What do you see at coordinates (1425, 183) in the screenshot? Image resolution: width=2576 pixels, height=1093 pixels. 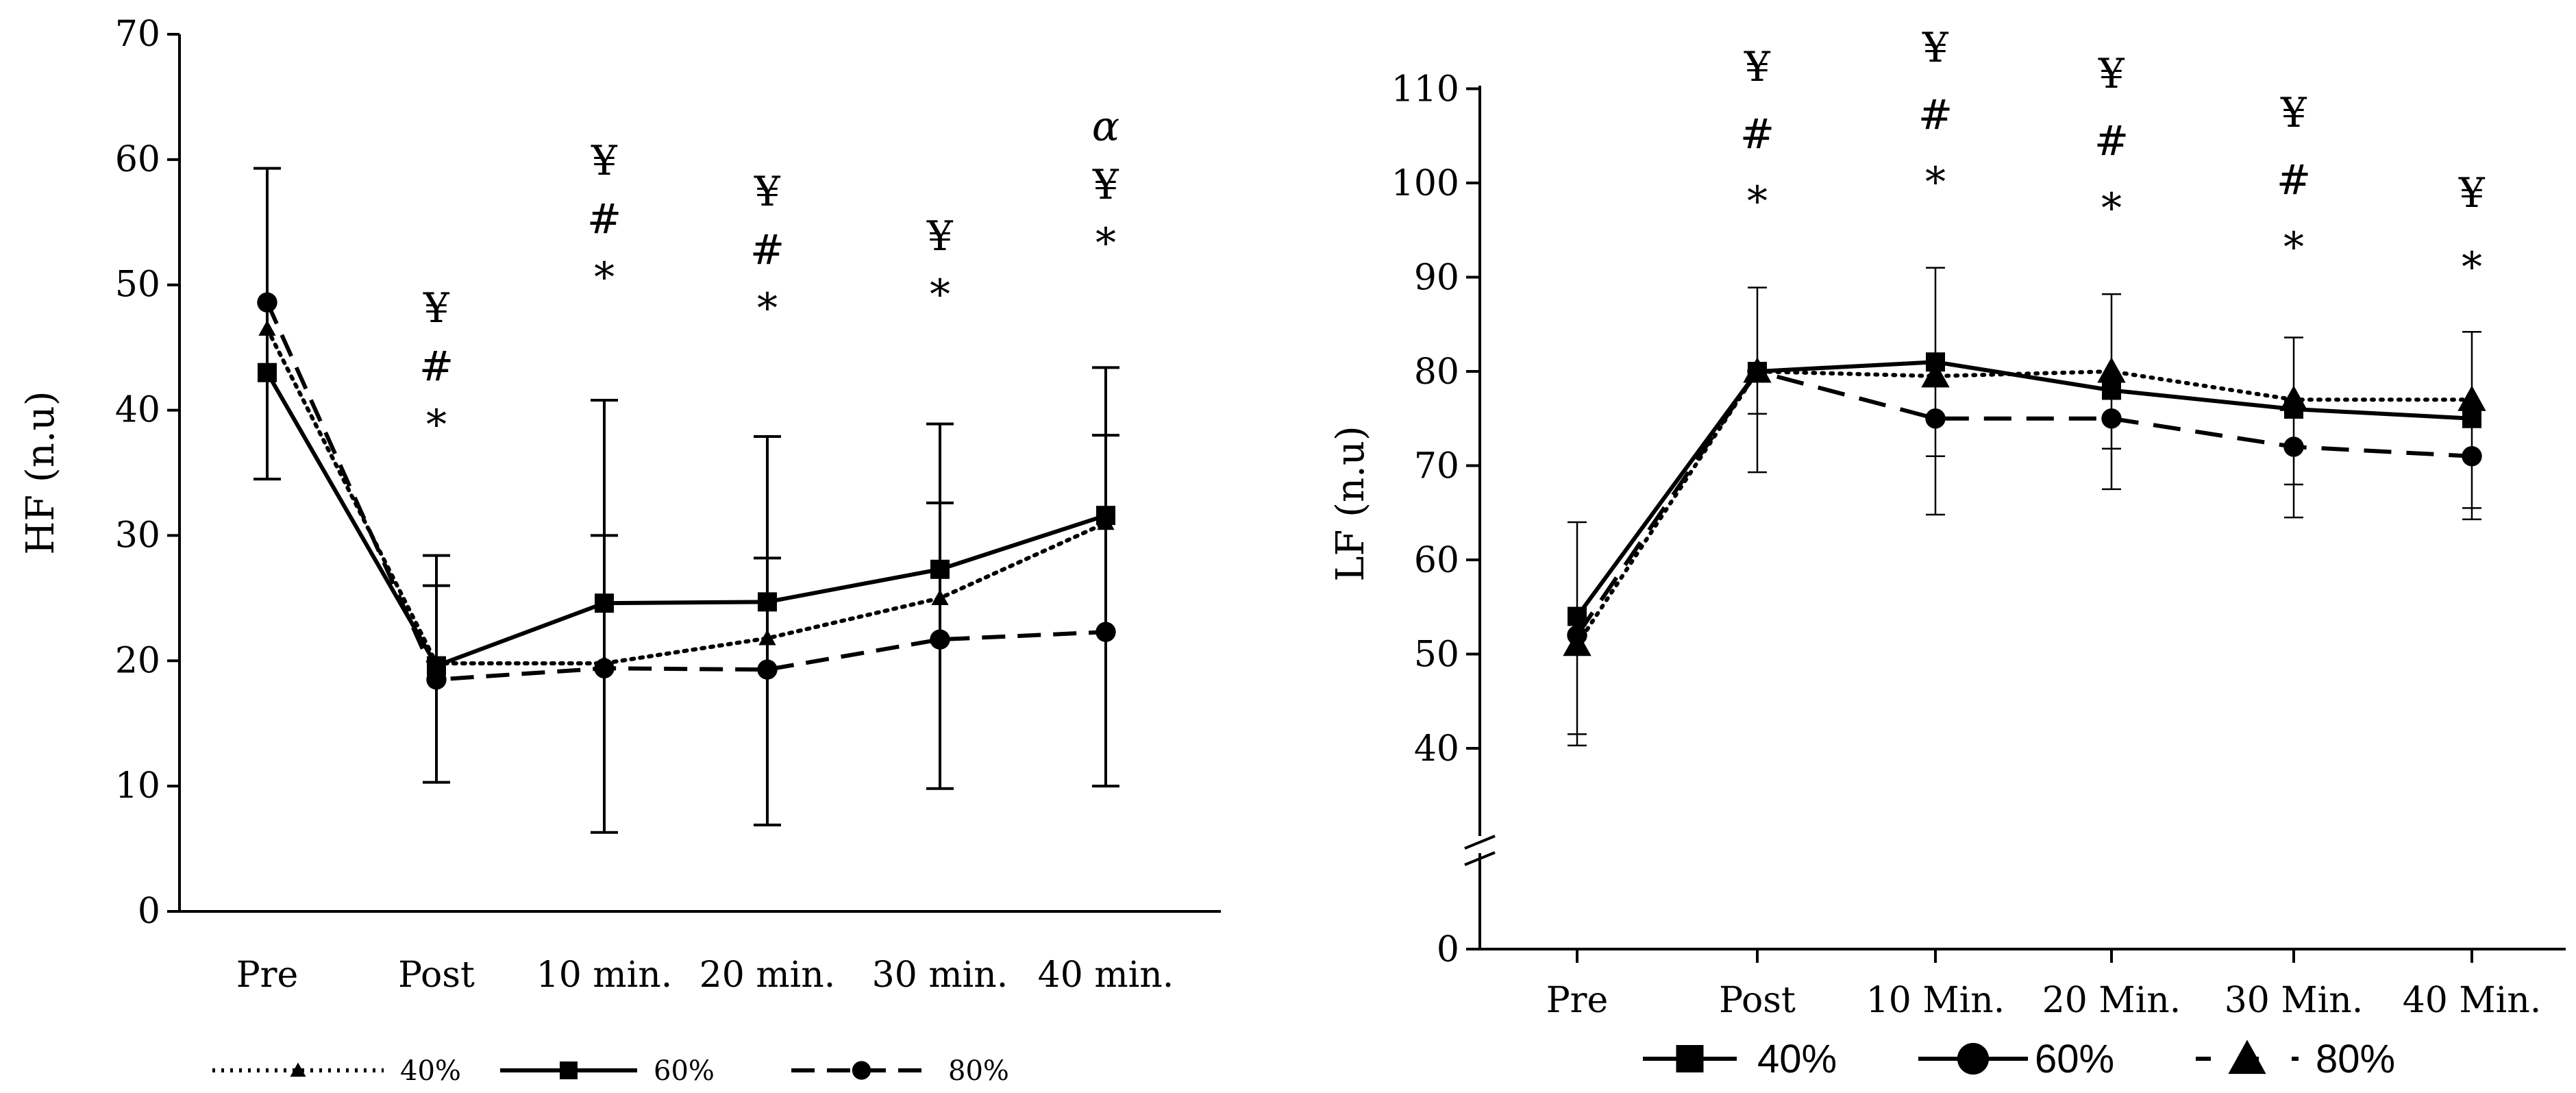 I see `y-tick-label: 100` at bounding box center [1425, 183].